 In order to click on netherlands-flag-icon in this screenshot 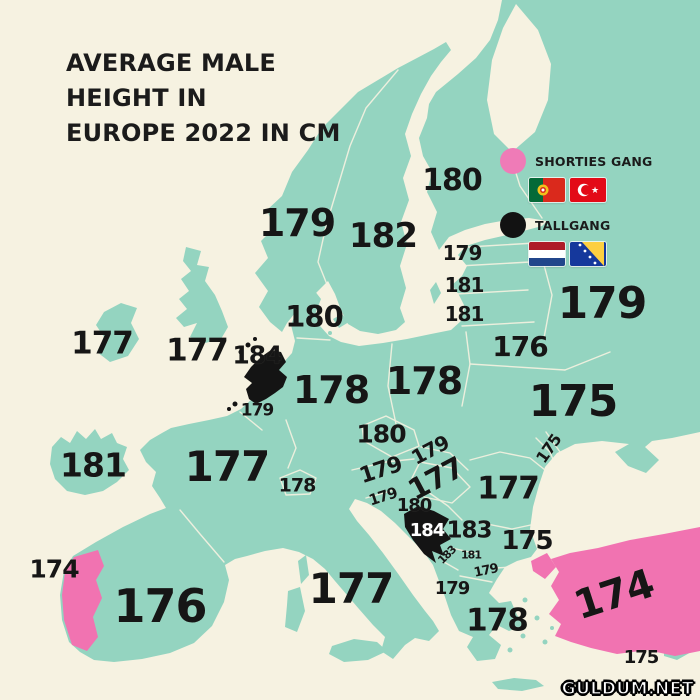, I will do `click(547, 254)`.